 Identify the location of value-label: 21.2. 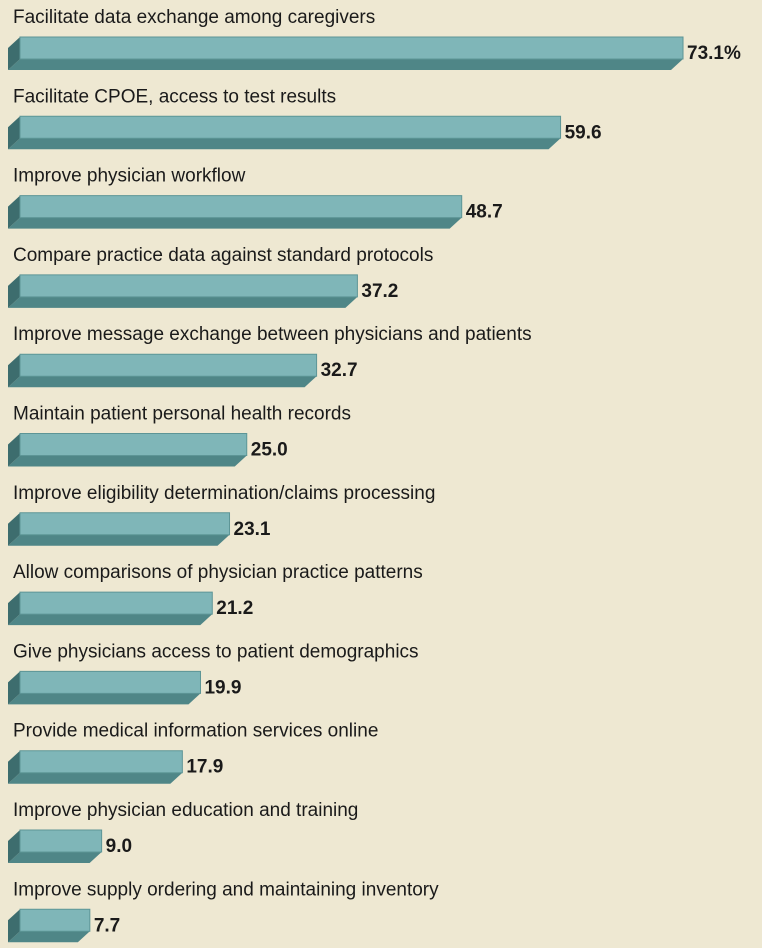
(234, 608).